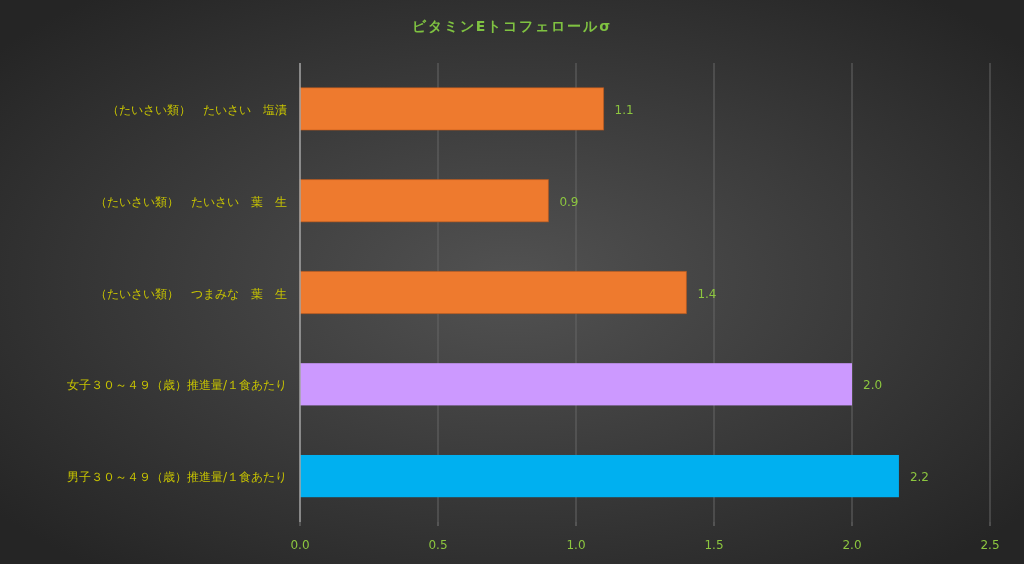 This screenshot has height=564, width=1024. What do you see at coordinates (176, 385) in the screenshot?
I see `y-tick-label: 女子３０～４９（歳）推進量/１食あたり` at bounding box center [176, 385].